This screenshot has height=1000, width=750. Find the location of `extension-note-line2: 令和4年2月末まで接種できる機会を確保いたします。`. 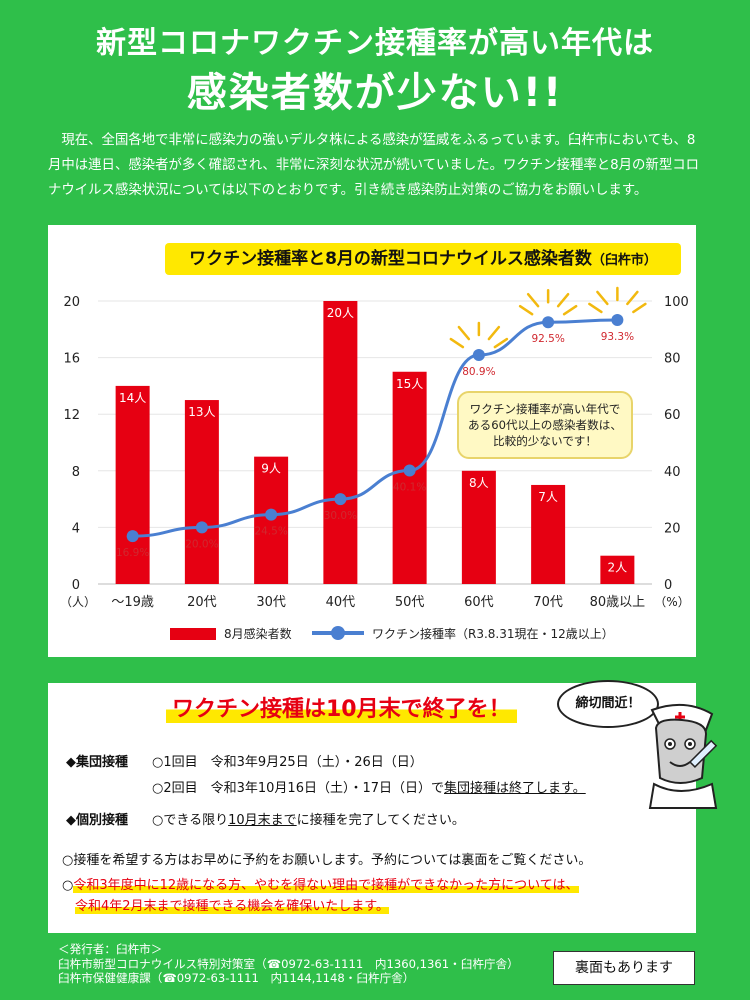

extension-note-line2: 令和4年2月末まで接種できる機会を確保いたします。 is located at coordinates (232, 904).